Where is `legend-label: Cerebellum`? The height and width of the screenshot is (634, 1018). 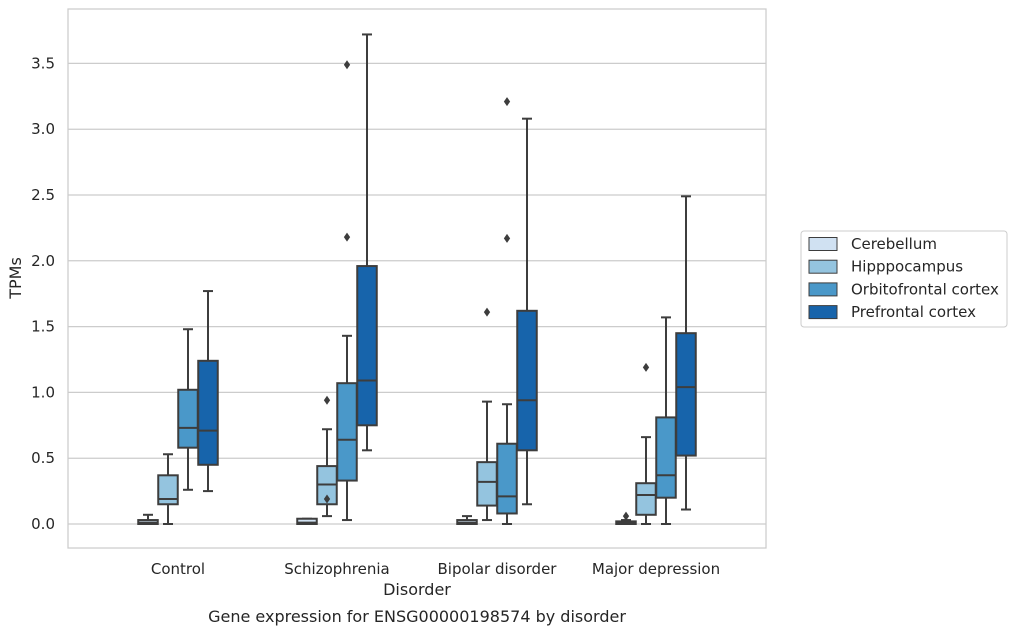 legend-label: Cerebellum is located at coordinates (894, 244).